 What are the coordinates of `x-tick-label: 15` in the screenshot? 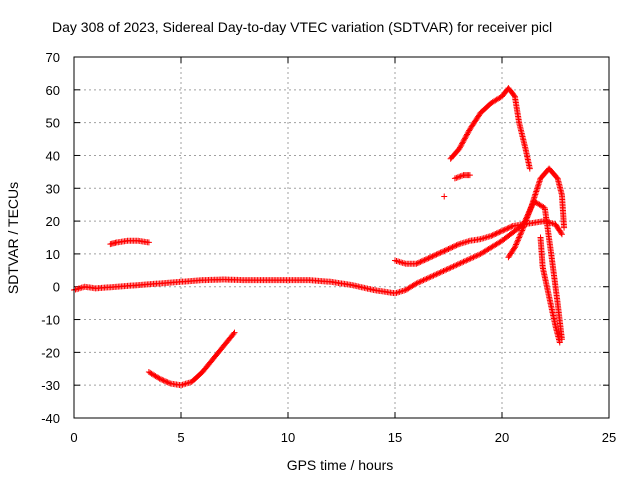 It's located at (395, 437).